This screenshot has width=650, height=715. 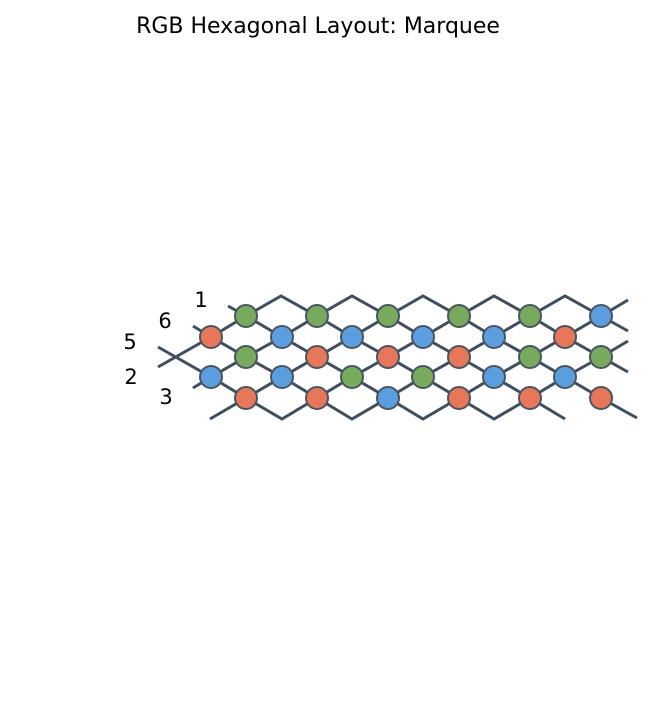 What do you see at coordinates (165, 348) in the screenshot?
I see `row-labels: 1 6 5 2 3` at bounding box center [165, 348].